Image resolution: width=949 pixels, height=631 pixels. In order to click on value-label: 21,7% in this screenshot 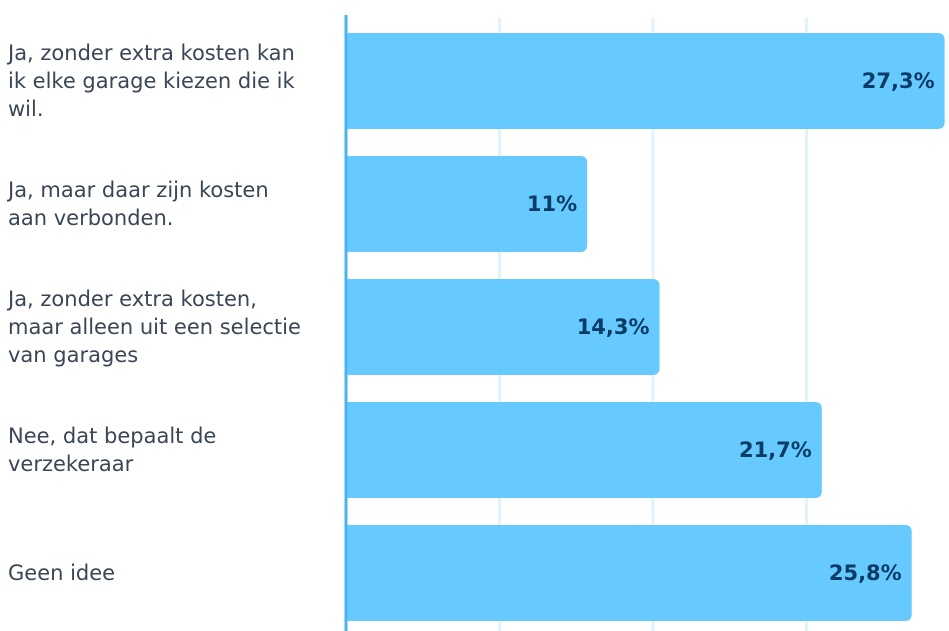, I will do `click(775, 450)`.